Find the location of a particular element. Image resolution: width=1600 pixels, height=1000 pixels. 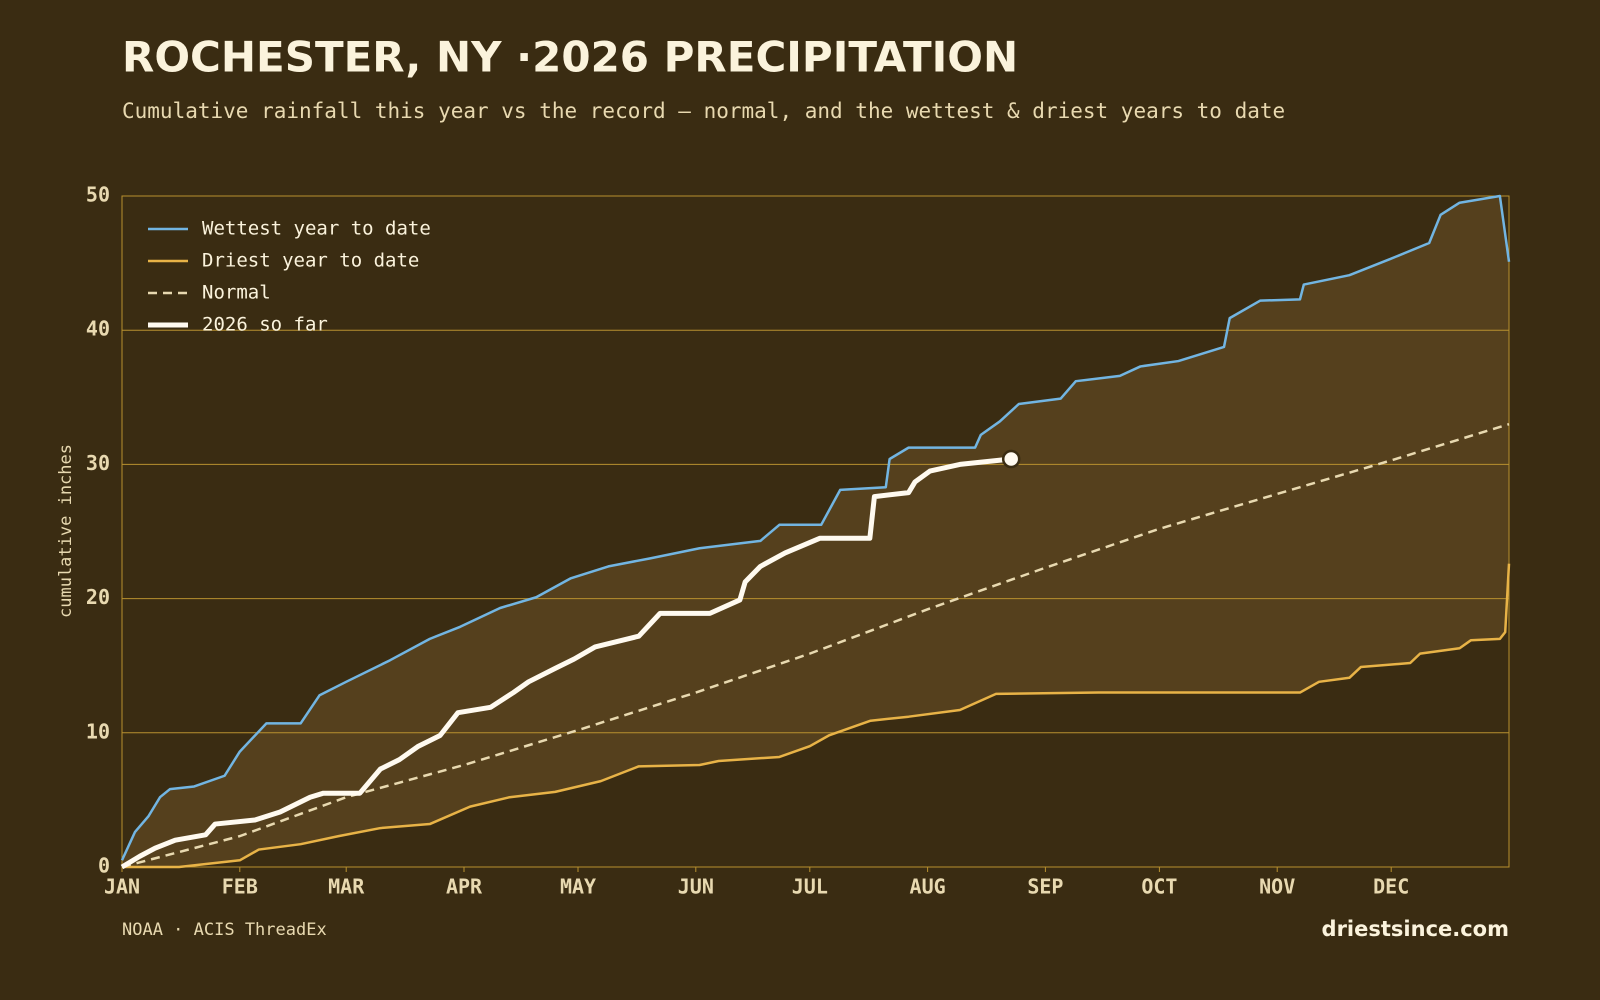

x-tick-label: JAN is located at coordinates (122, 887).